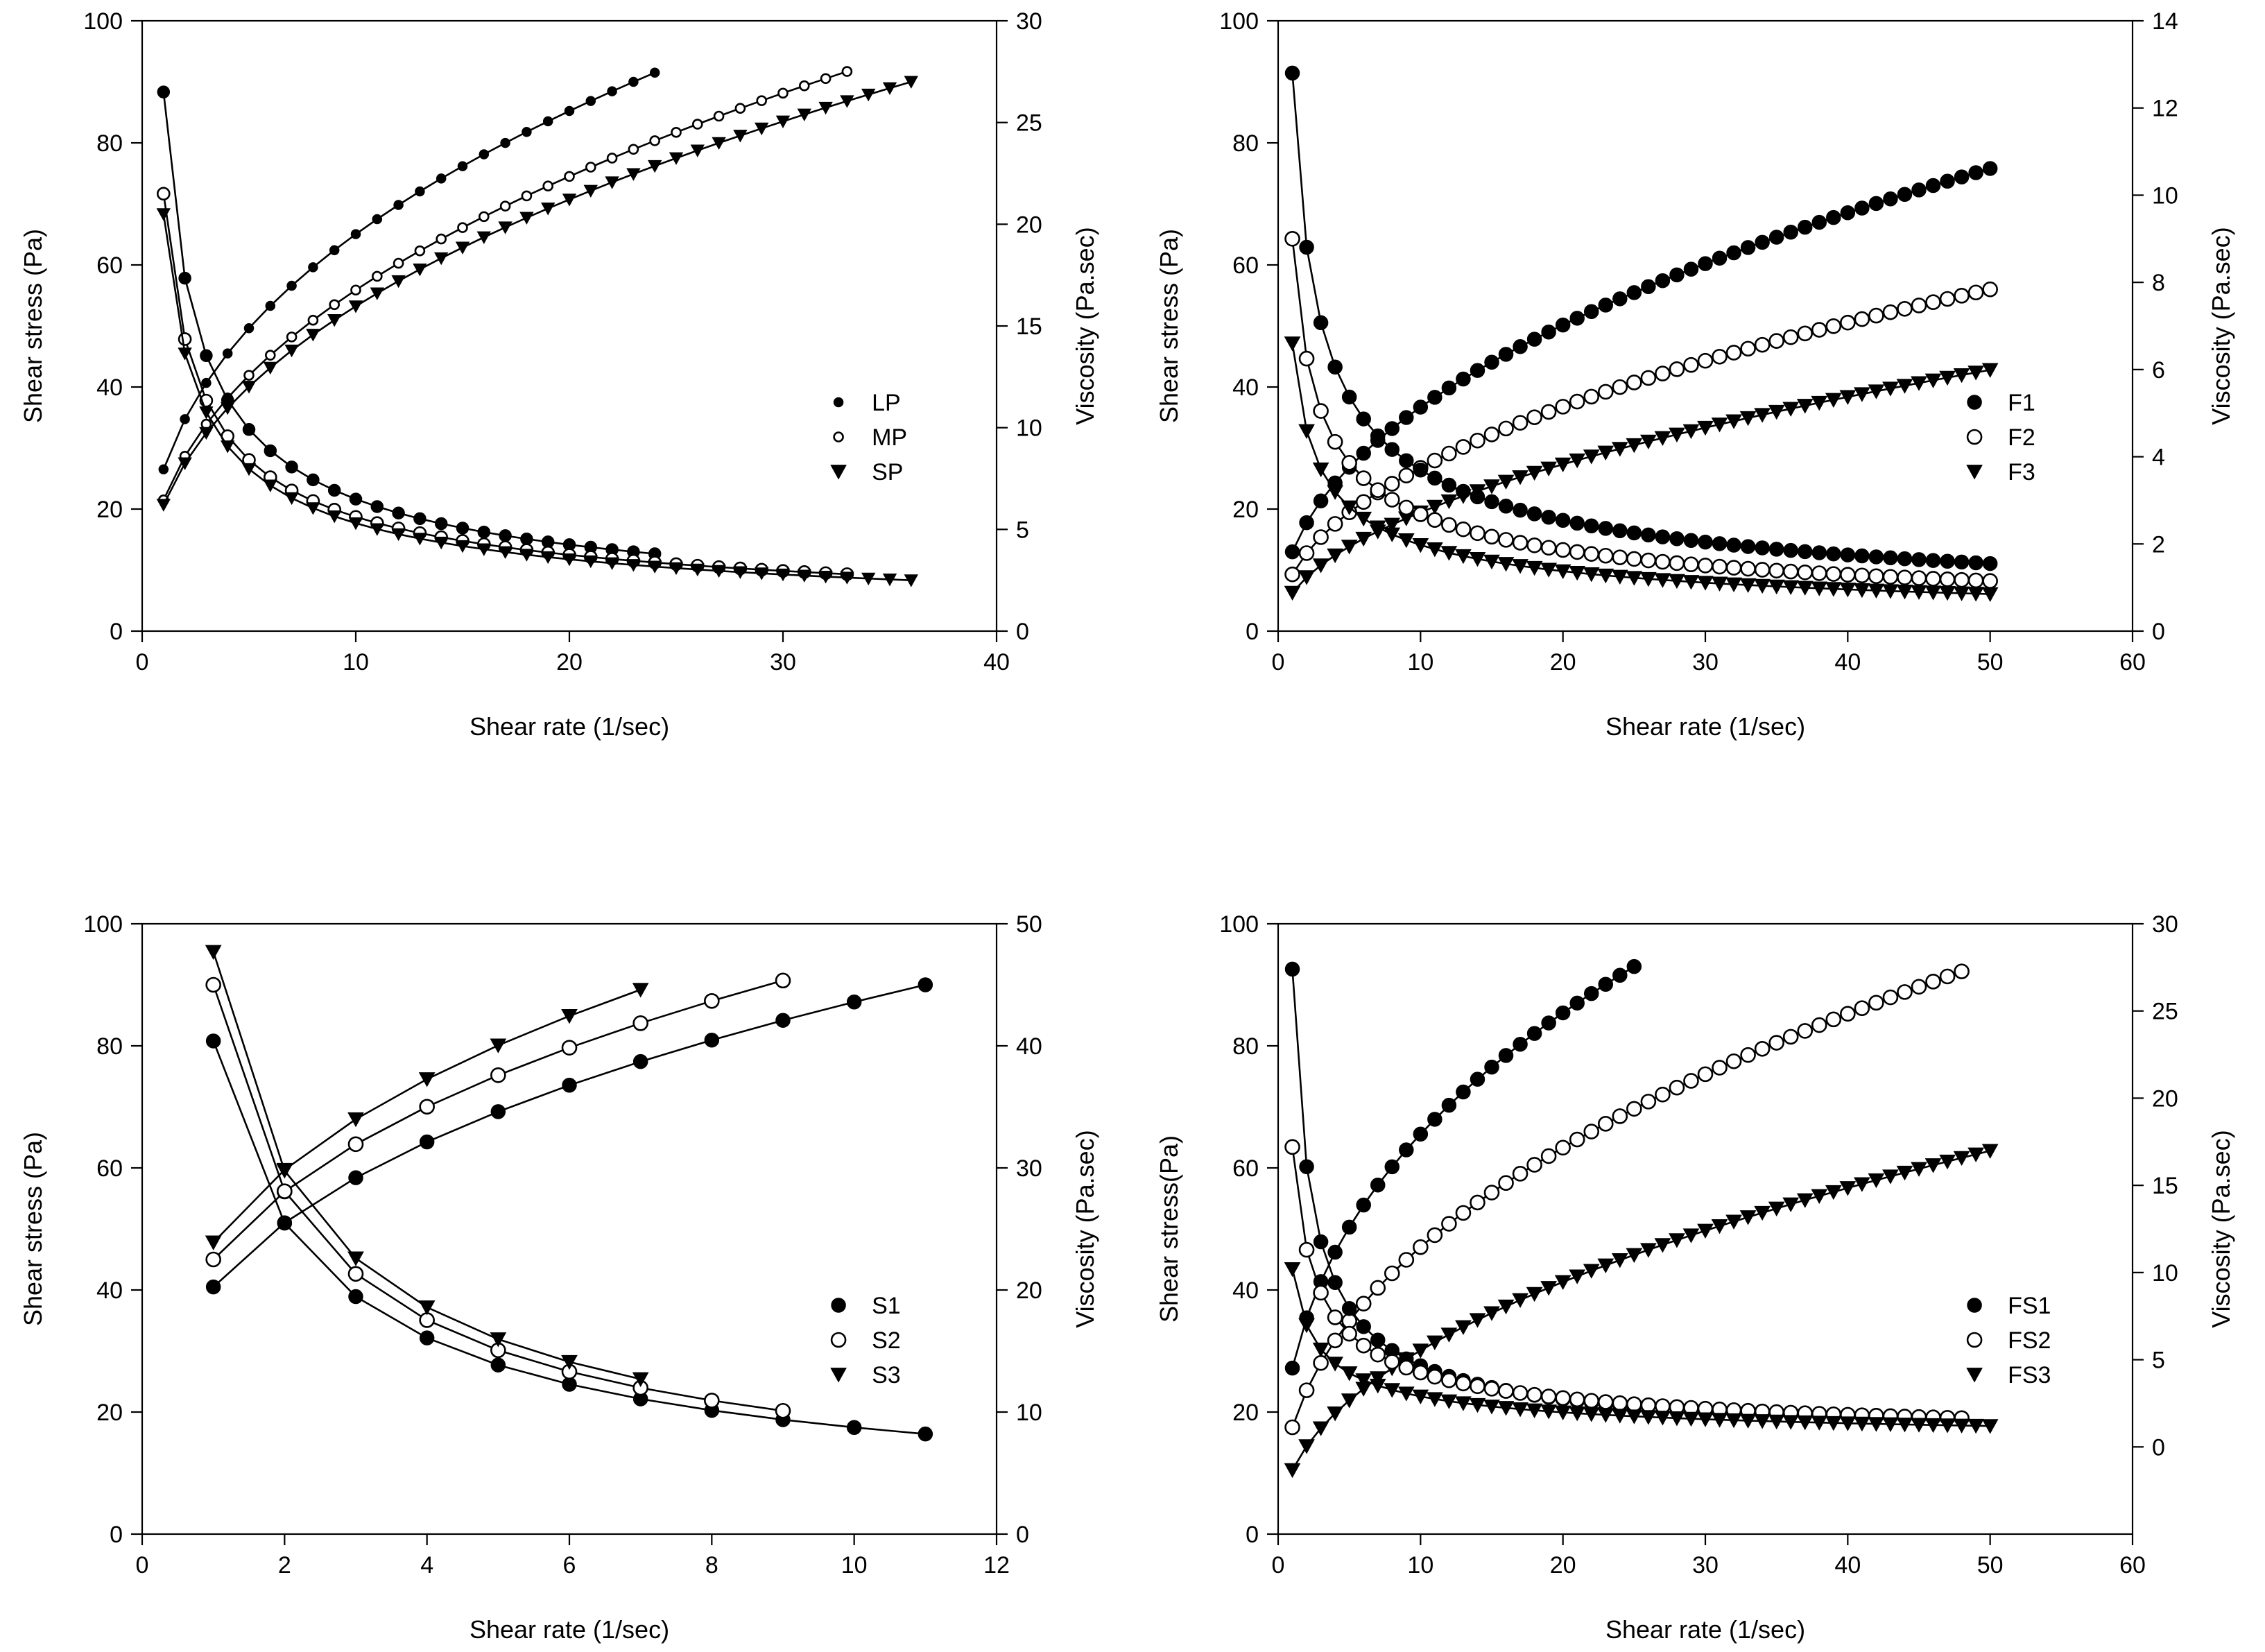  I want to click on y-tick-label: 40, so click(1245, 388).